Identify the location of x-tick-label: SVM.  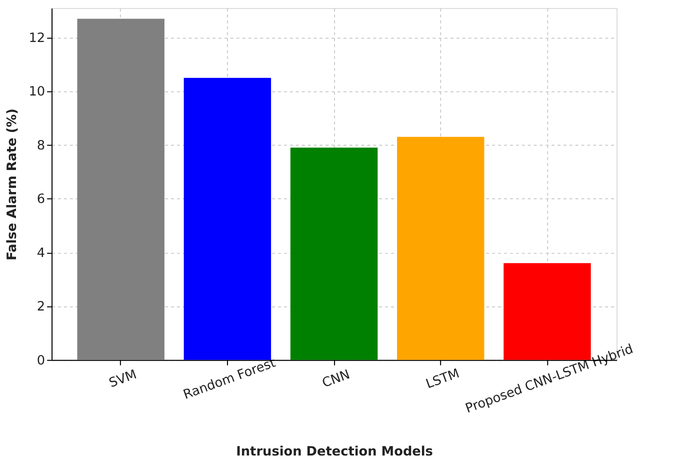
(123, 379).